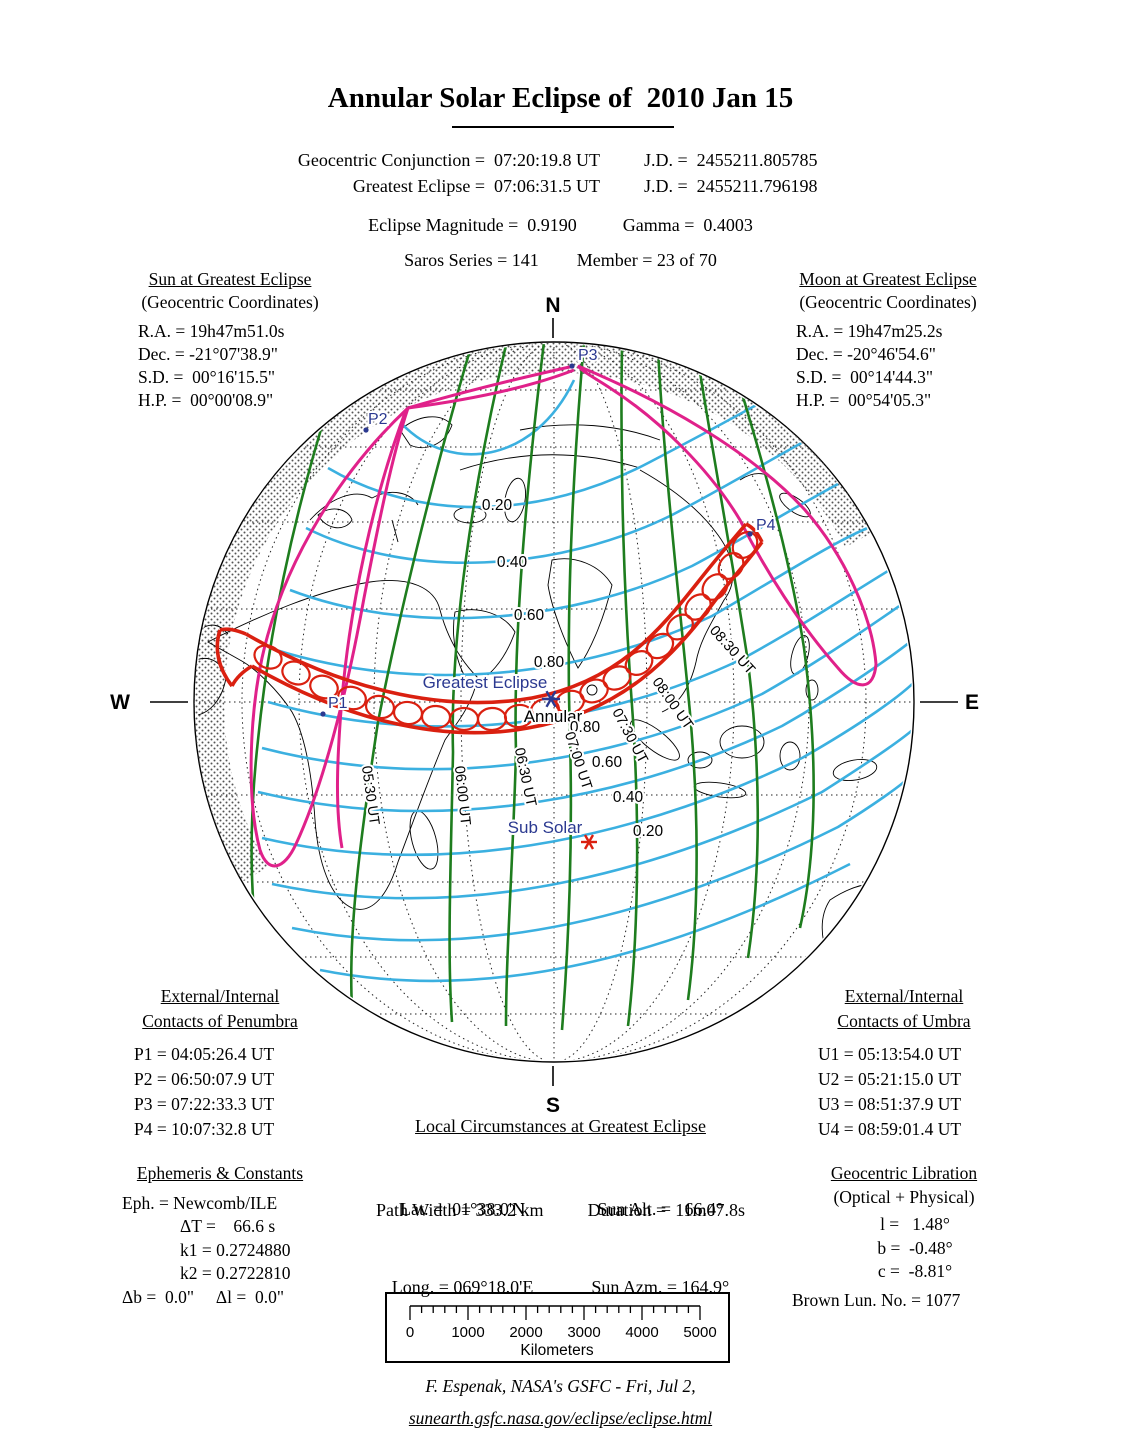  I want to click on greatest-eclipse-time: Greatest Eclipse = 07:06:31.5 UT, so click(476, 186).